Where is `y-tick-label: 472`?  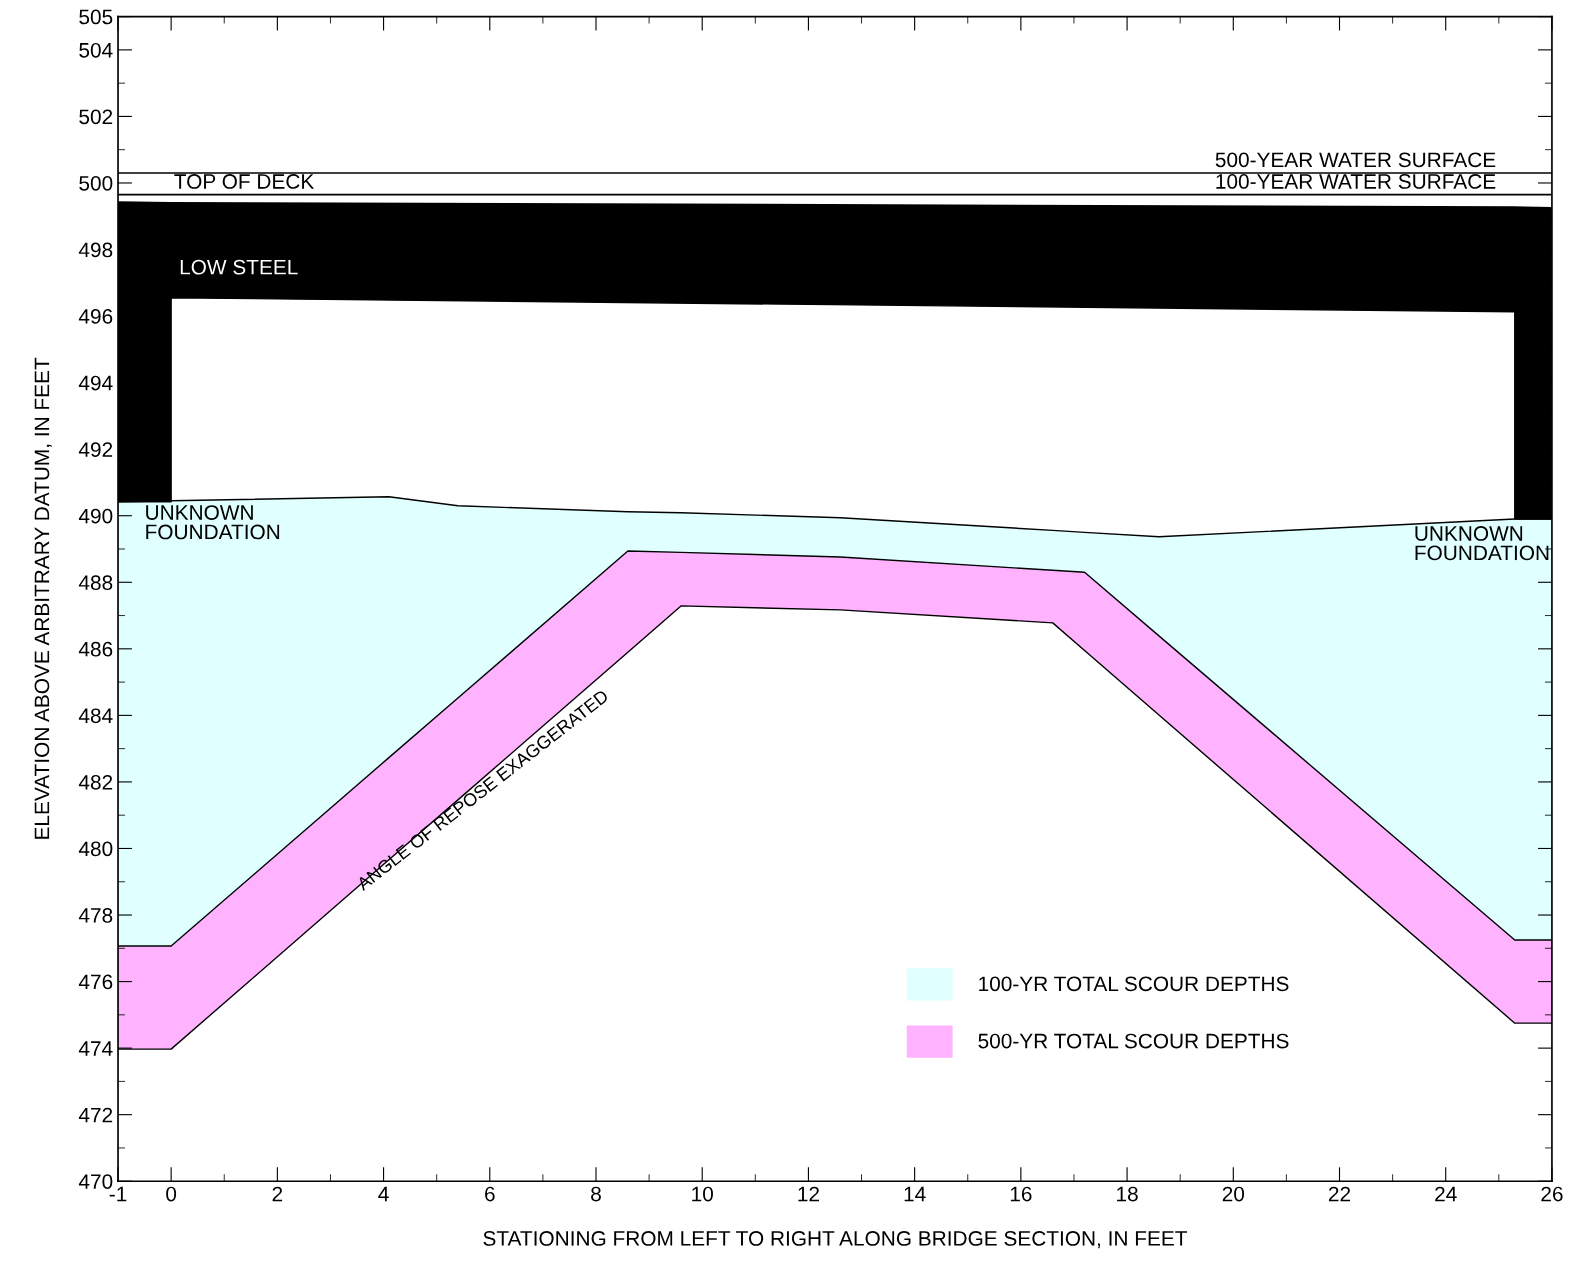 y-tick-label: 472 is located at coordinates (95, 1115).